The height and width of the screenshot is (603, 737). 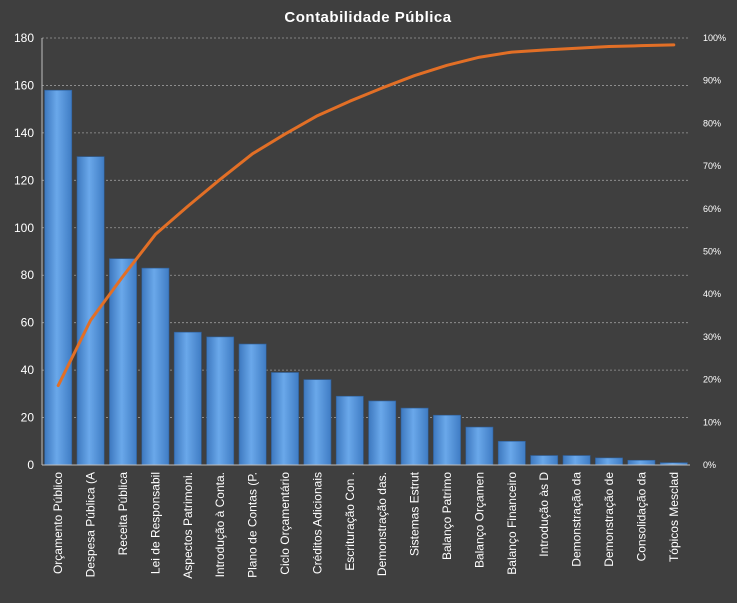 What do you see at coordinates (577, 519) in the screenshot?
I see `category-label: Demonstração da` at bounding box center [577, 519].